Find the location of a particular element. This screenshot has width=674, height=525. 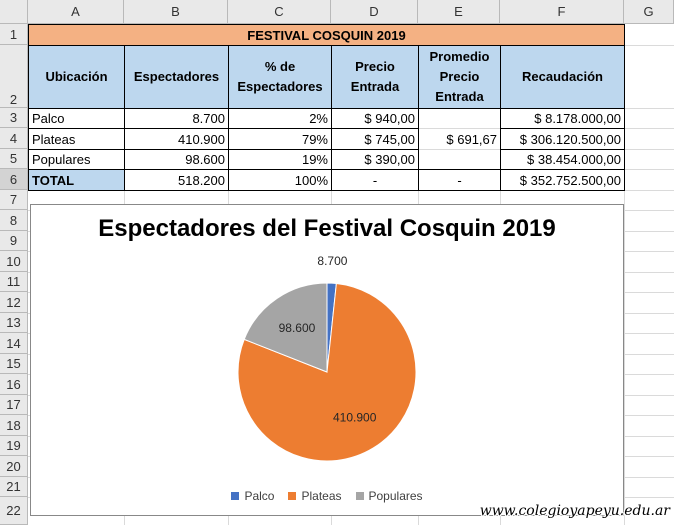

row-header-6: 6 is located at coordinates (14, 179).